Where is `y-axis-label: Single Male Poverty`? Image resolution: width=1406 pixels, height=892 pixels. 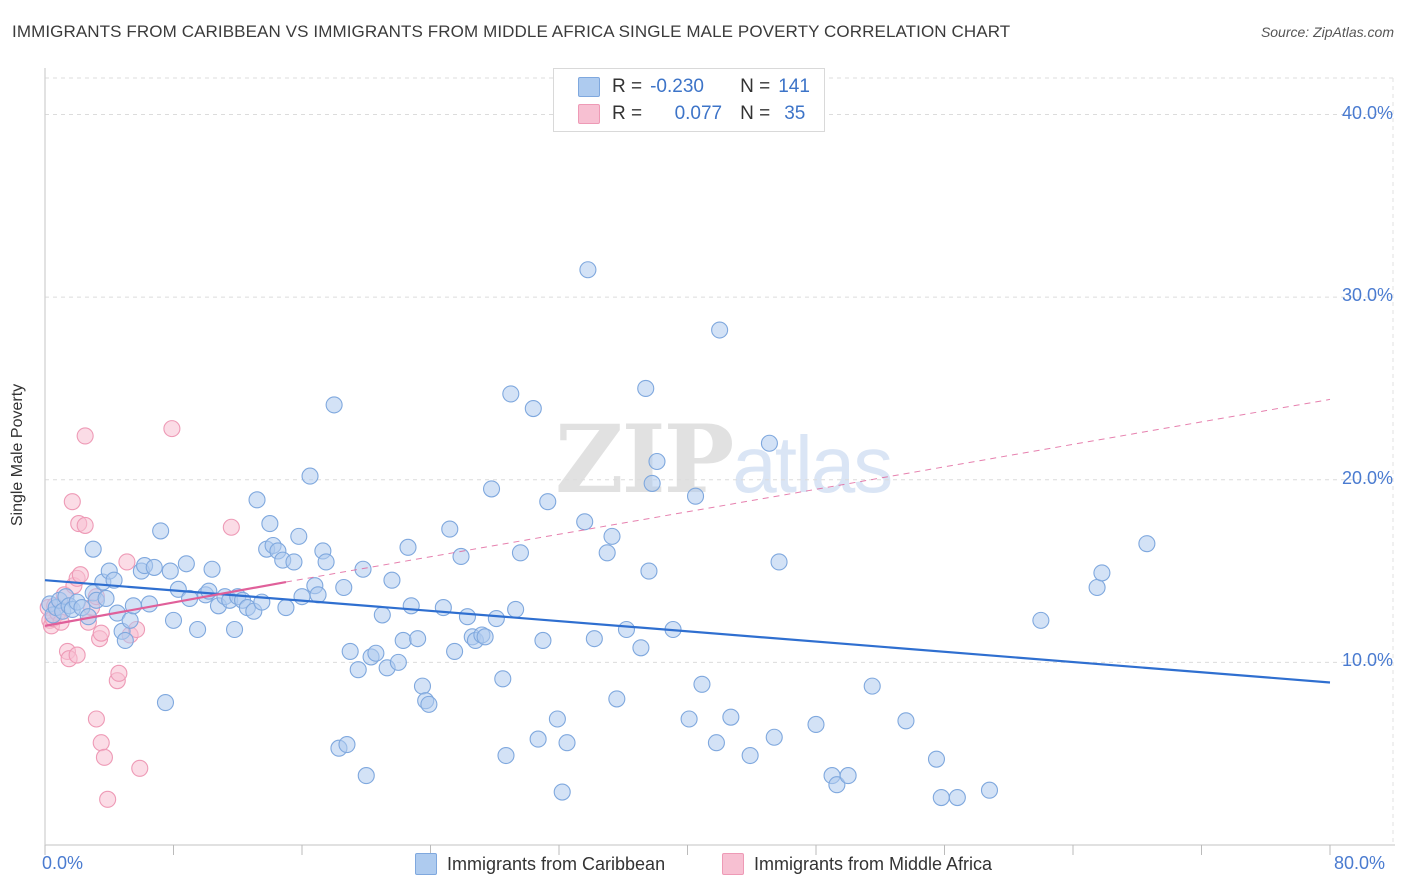
y-axis-label: Single Male Poverty is located at coordinates (17, 455).